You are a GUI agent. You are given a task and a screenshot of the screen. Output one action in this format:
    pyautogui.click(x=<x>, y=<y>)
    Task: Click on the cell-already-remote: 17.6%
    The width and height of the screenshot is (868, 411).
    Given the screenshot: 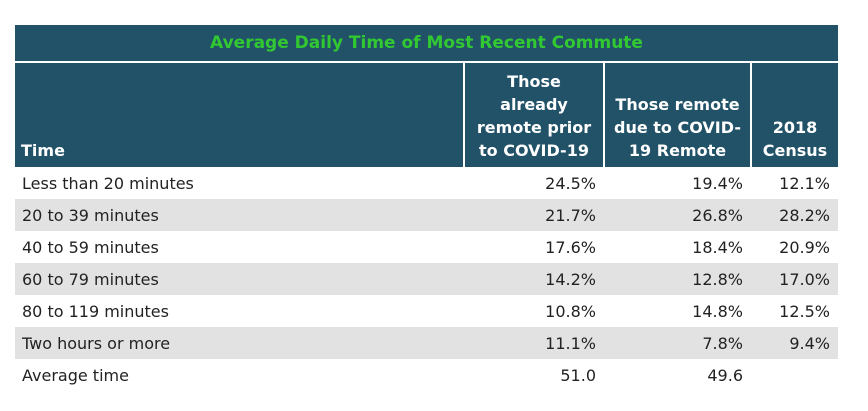 What is the action you would take?
    pyautogui.click(x=570, y=247)
    